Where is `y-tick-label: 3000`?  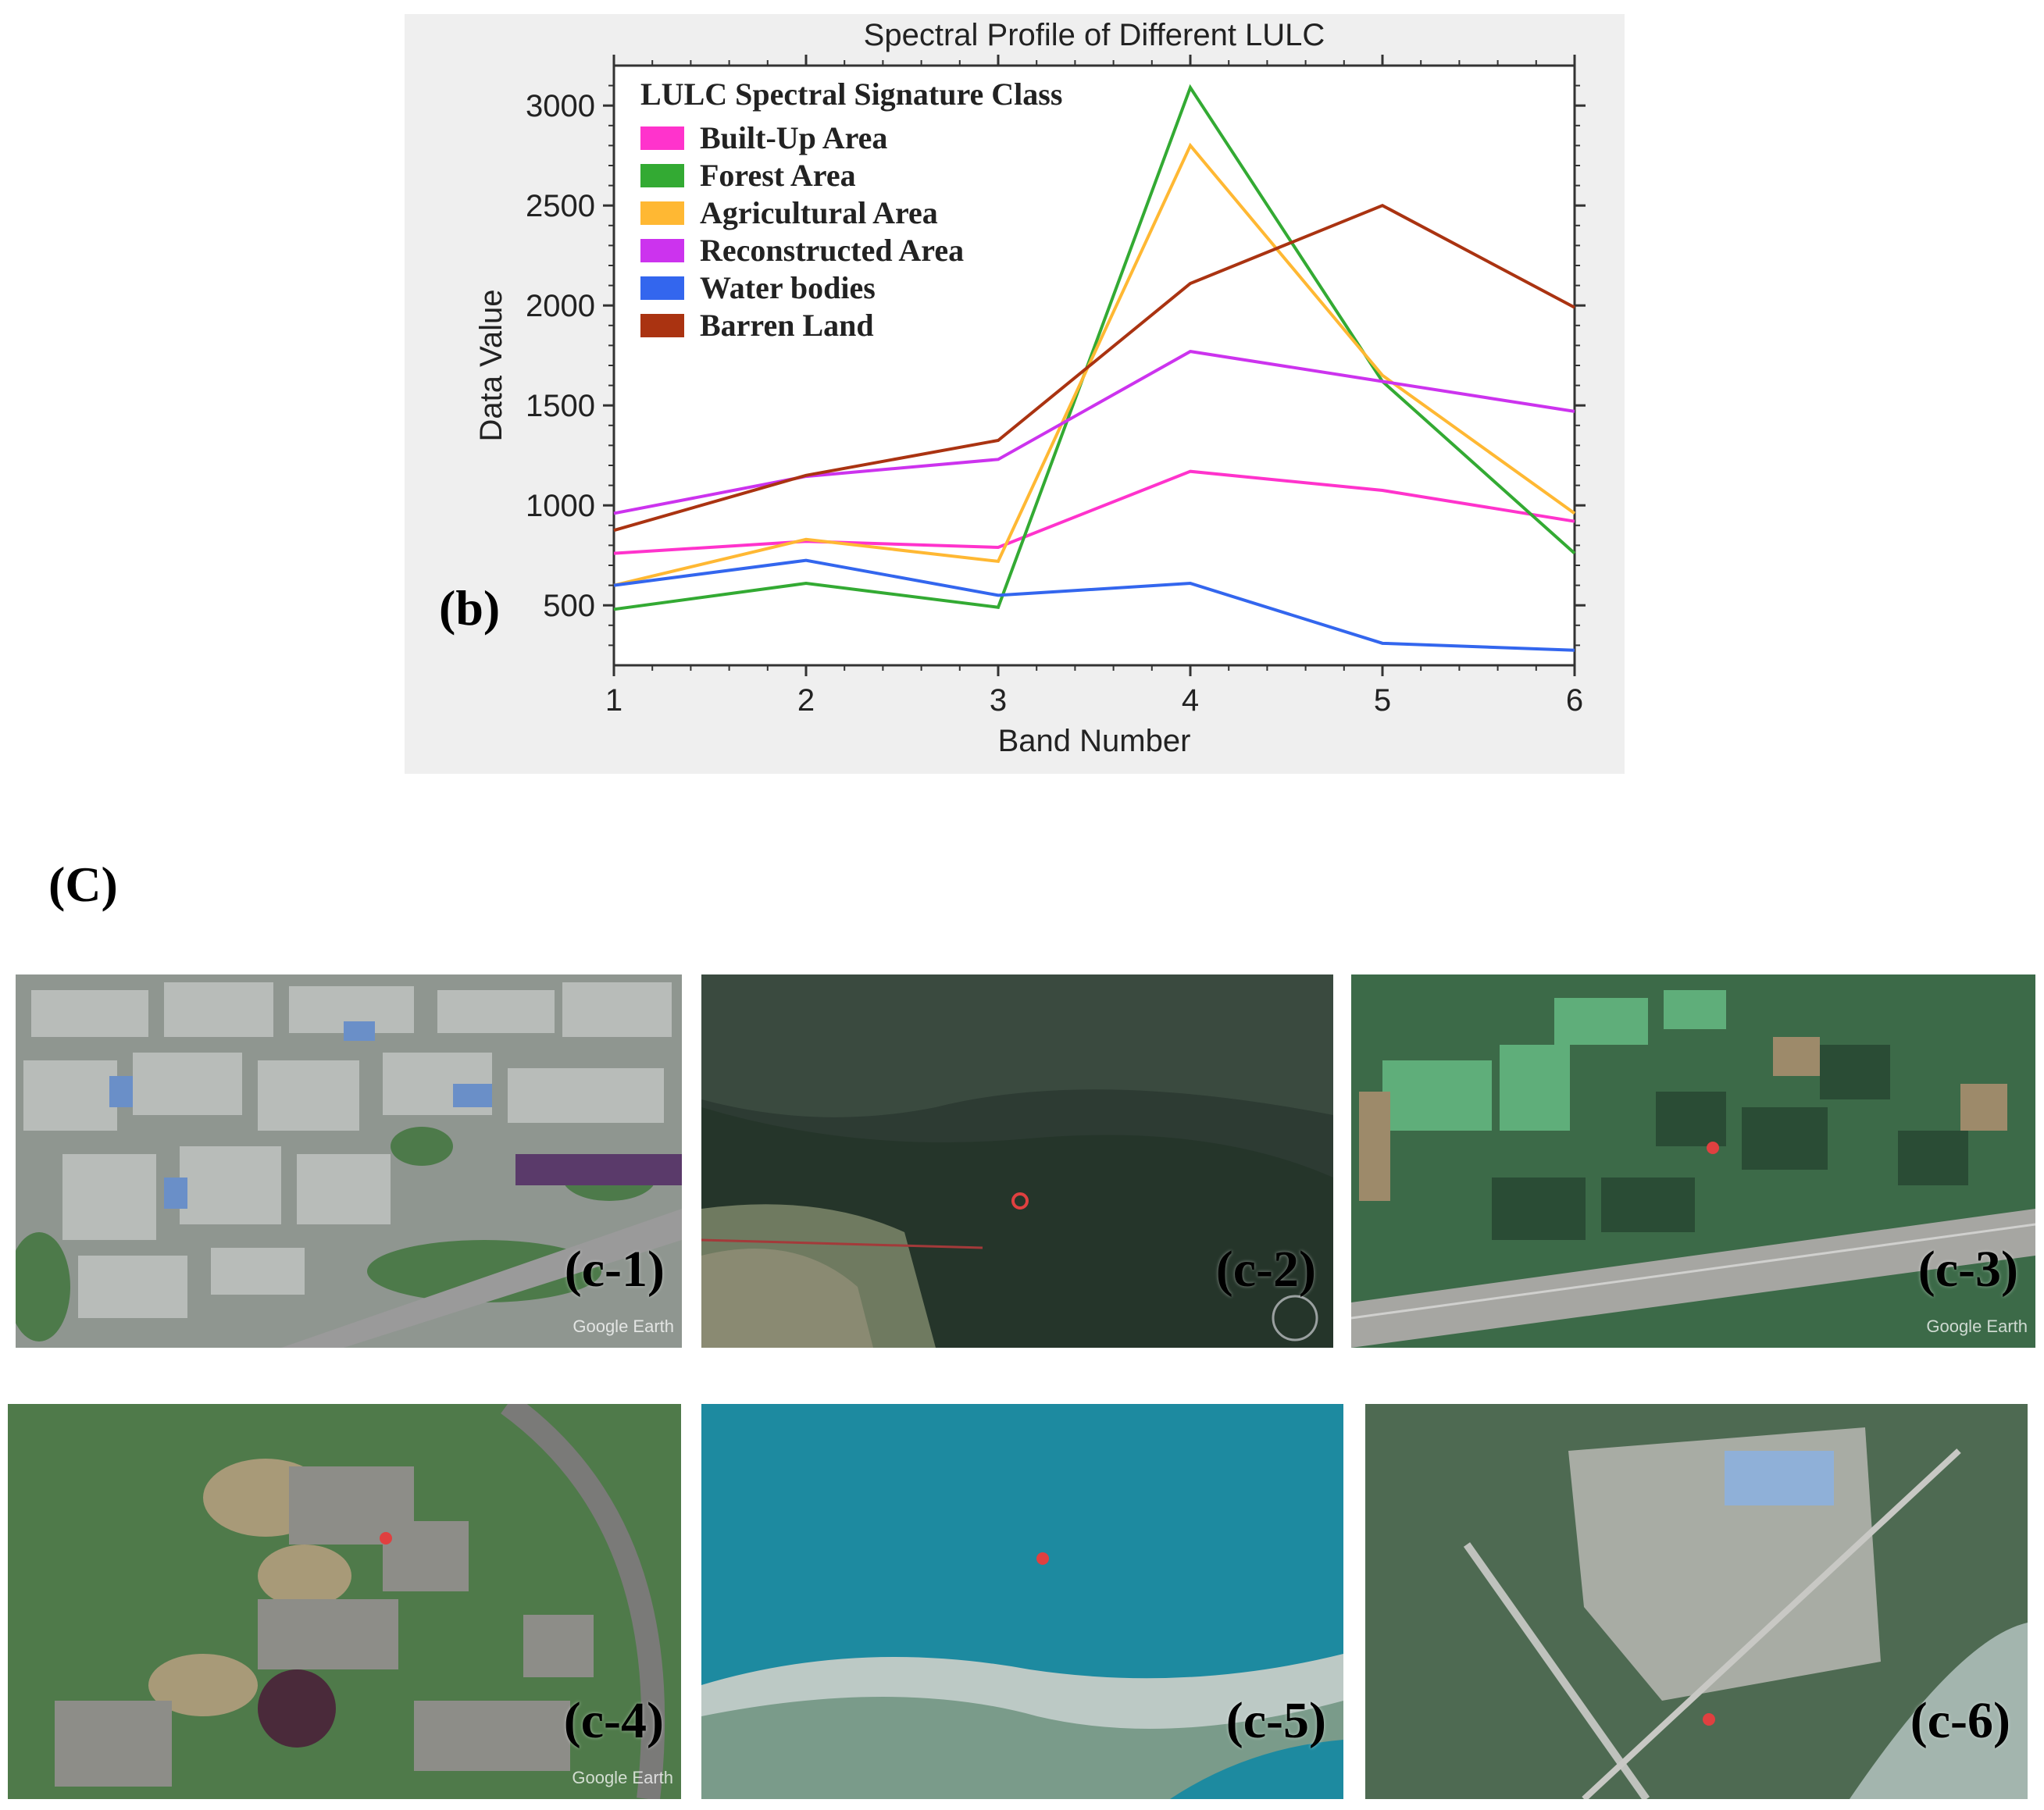 y-tick-label: 3000 is located at coordinates (560, 106).